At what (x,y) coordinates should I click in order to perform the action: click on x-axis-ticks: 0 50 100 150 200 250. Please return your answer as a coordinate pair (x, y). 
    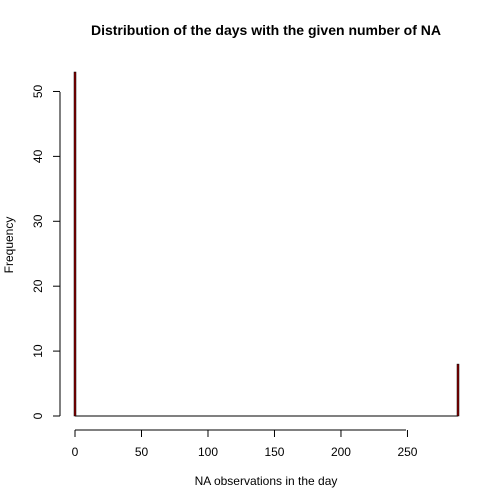
    Looking at the image, I should click on (245, 444).